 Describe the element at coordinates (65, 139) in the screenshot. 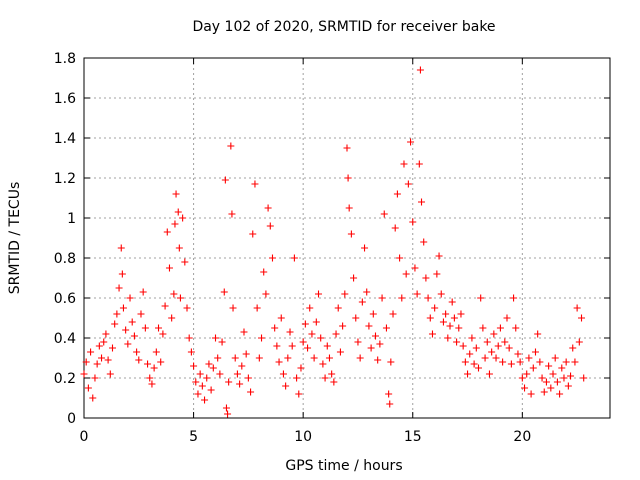

I see `y-tick-label: 1.4` at that location.